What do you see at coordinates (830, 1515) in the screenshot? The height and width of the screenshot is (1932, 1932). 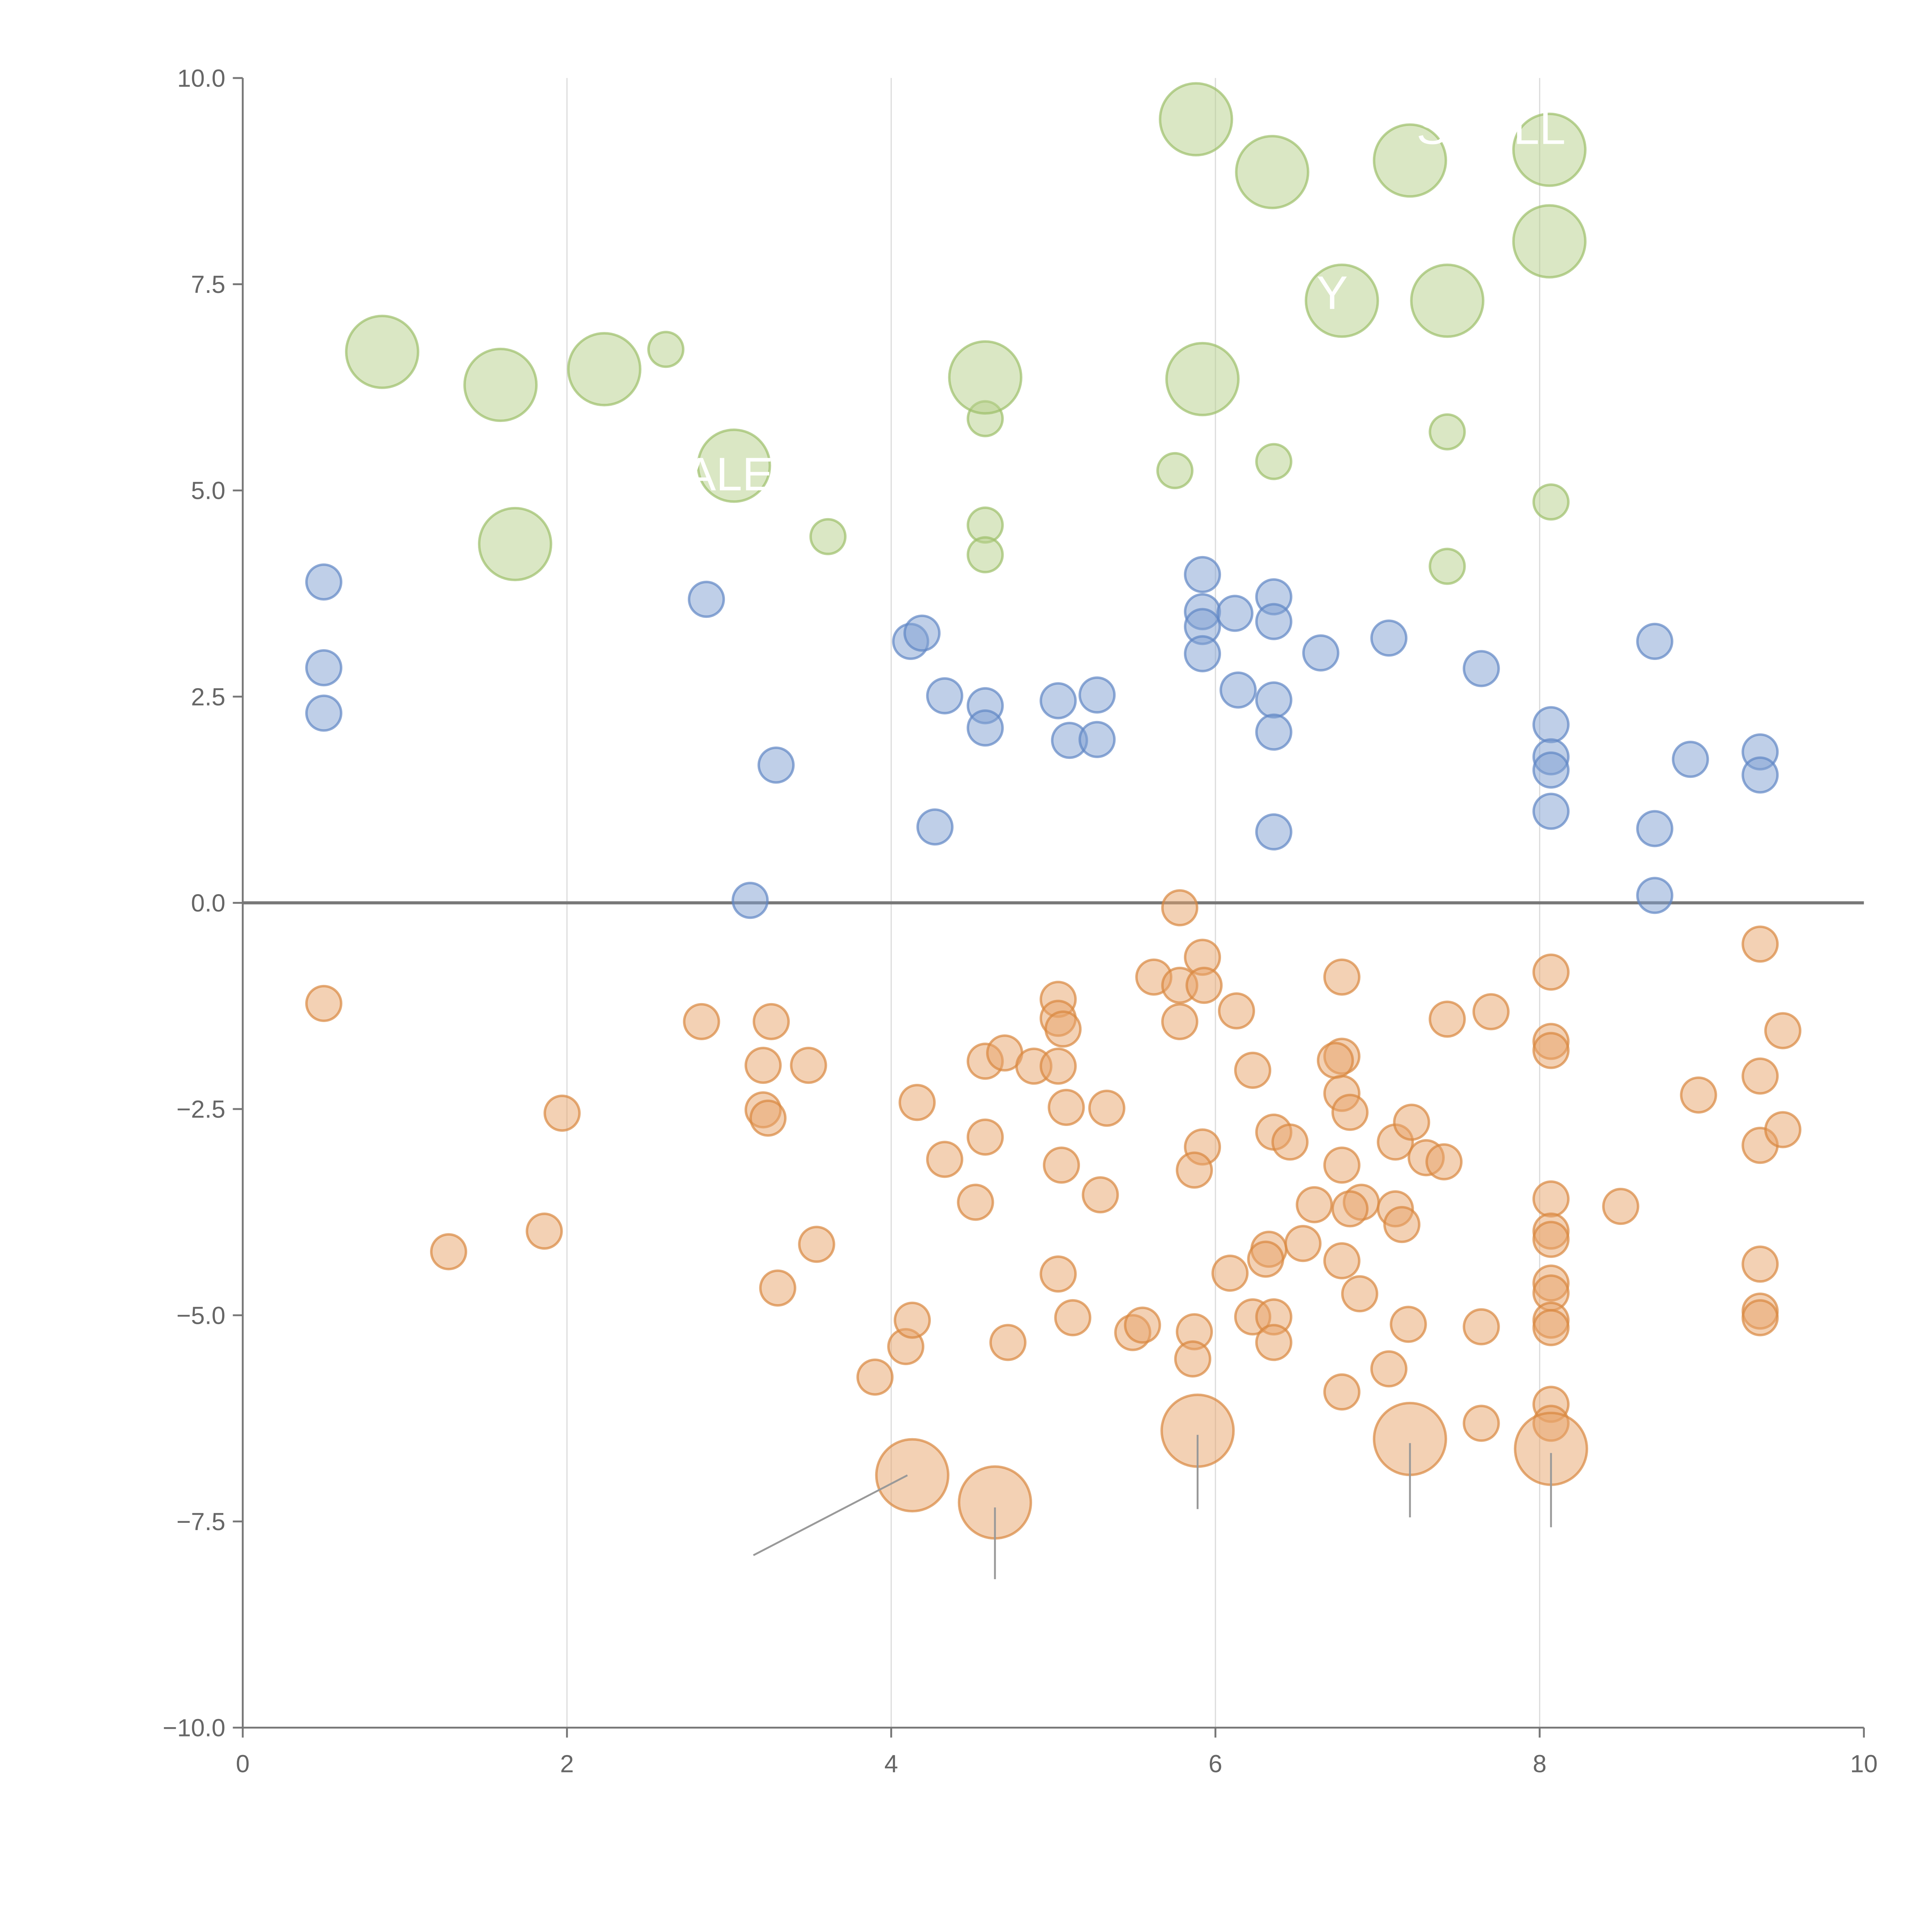 I see `leader-line` at bounding box center [830, 1515].